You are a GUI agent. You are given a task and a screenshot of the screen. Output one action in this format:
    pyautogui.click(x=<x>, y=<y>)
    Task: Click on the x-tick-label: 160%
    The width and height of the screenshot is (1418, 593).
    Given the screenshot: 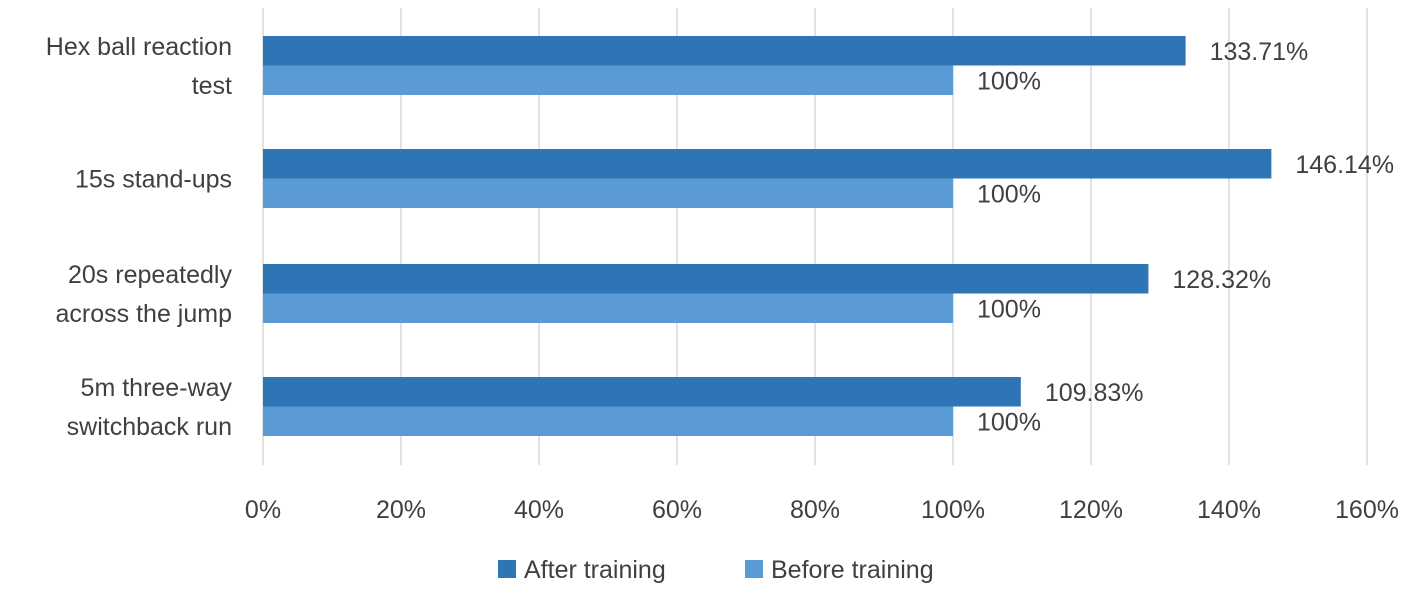 What is the action you would take?
    pyautogui.click(x=1367, y=510)
    